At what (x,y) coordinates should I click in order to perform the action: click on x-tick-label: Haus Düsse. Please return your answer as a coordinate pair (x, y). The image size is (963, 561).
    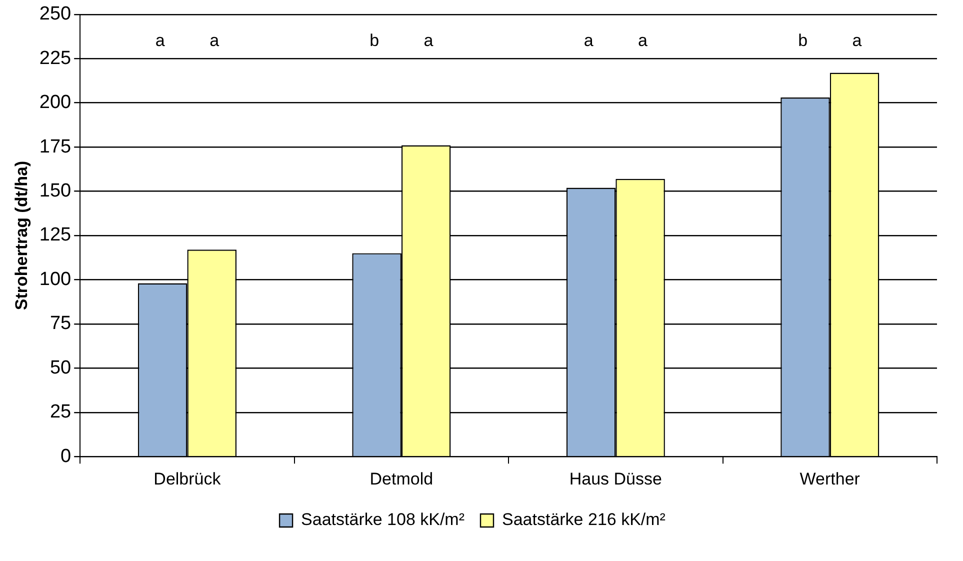
    Looking at the image, I should click on (615, 478).